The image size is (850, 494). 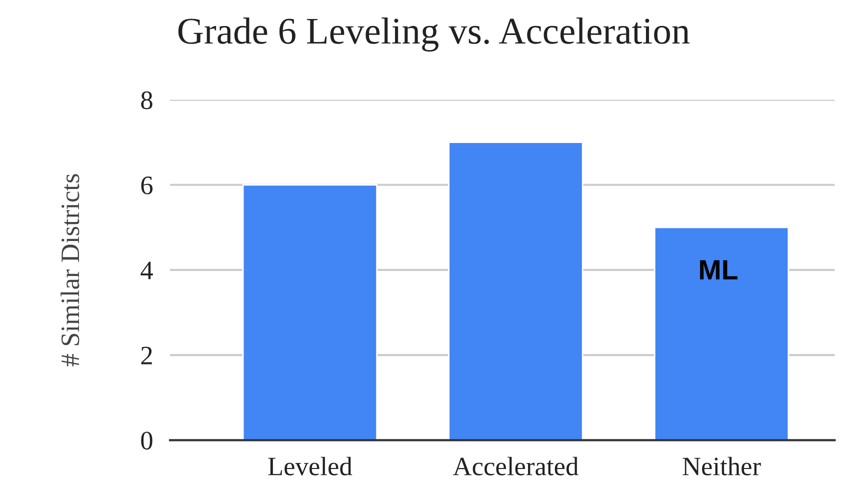 What do you see at coordinates (434, 35) in the screenshot?
I see `chart-title: Grade 6 Leveling vs. Acceleration` at bounding box center [434, 35].